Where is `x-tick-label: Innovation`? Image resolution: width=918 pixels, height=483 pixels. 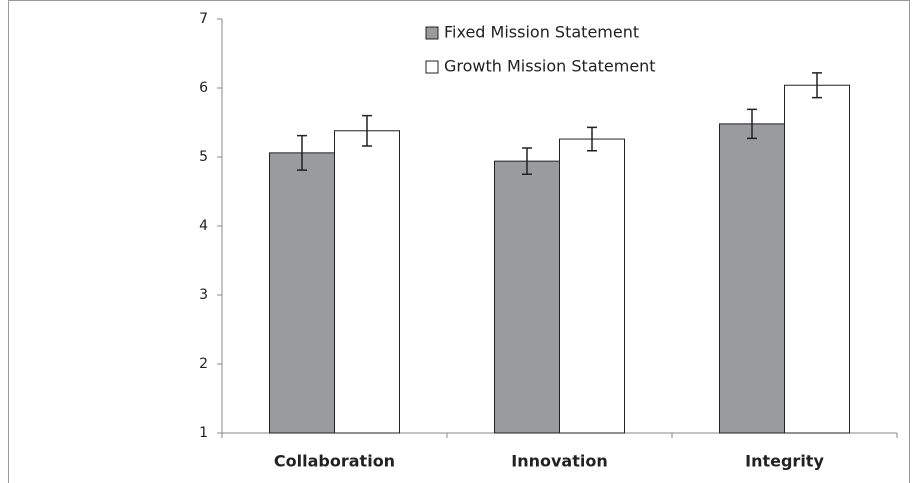 x-tick-label: Innovation is located at coordinates (559, 461).